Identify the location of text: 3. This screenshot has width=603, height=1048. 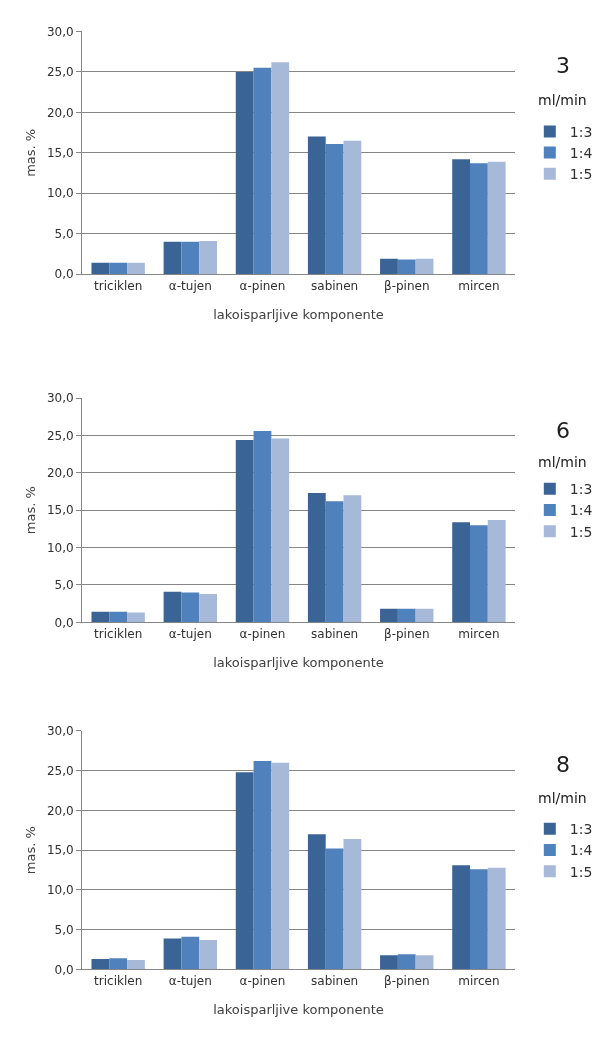
(563, 65).